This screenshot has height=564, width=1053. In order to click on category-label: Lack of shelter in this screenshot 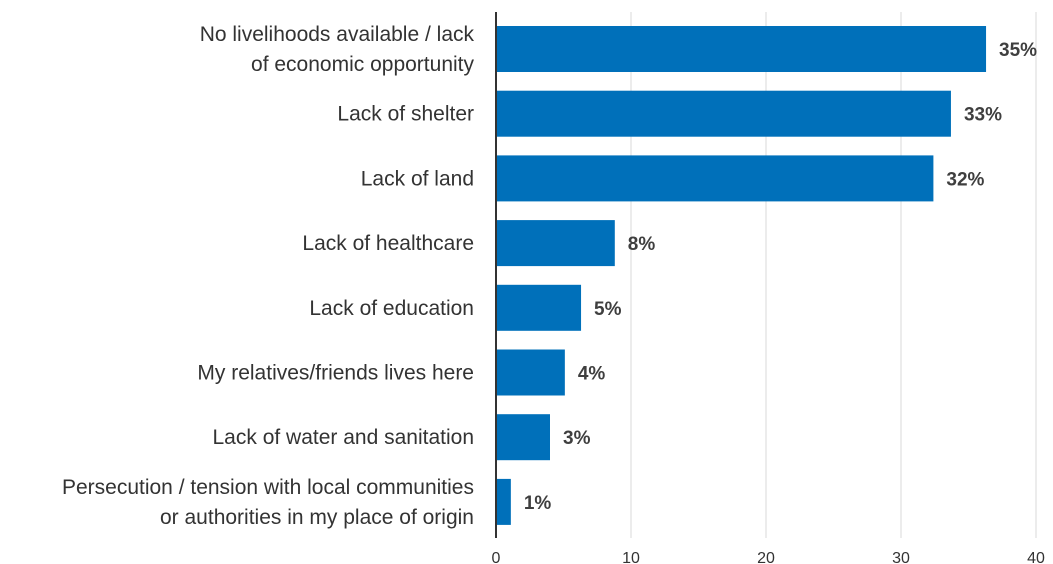, I will do `click(405, 114)`.